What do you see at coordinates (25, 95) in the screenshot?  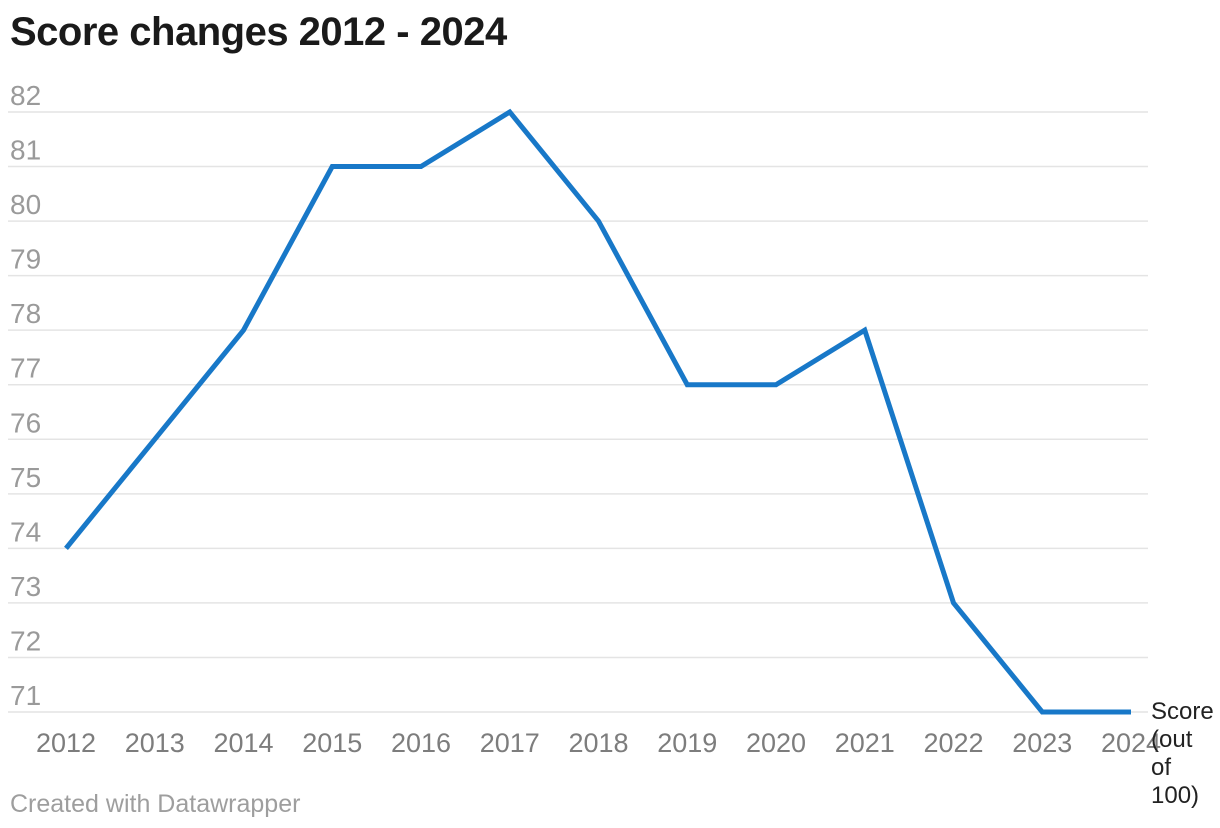 I see `y-tick-label: 82` at bounding box center [25, 95].